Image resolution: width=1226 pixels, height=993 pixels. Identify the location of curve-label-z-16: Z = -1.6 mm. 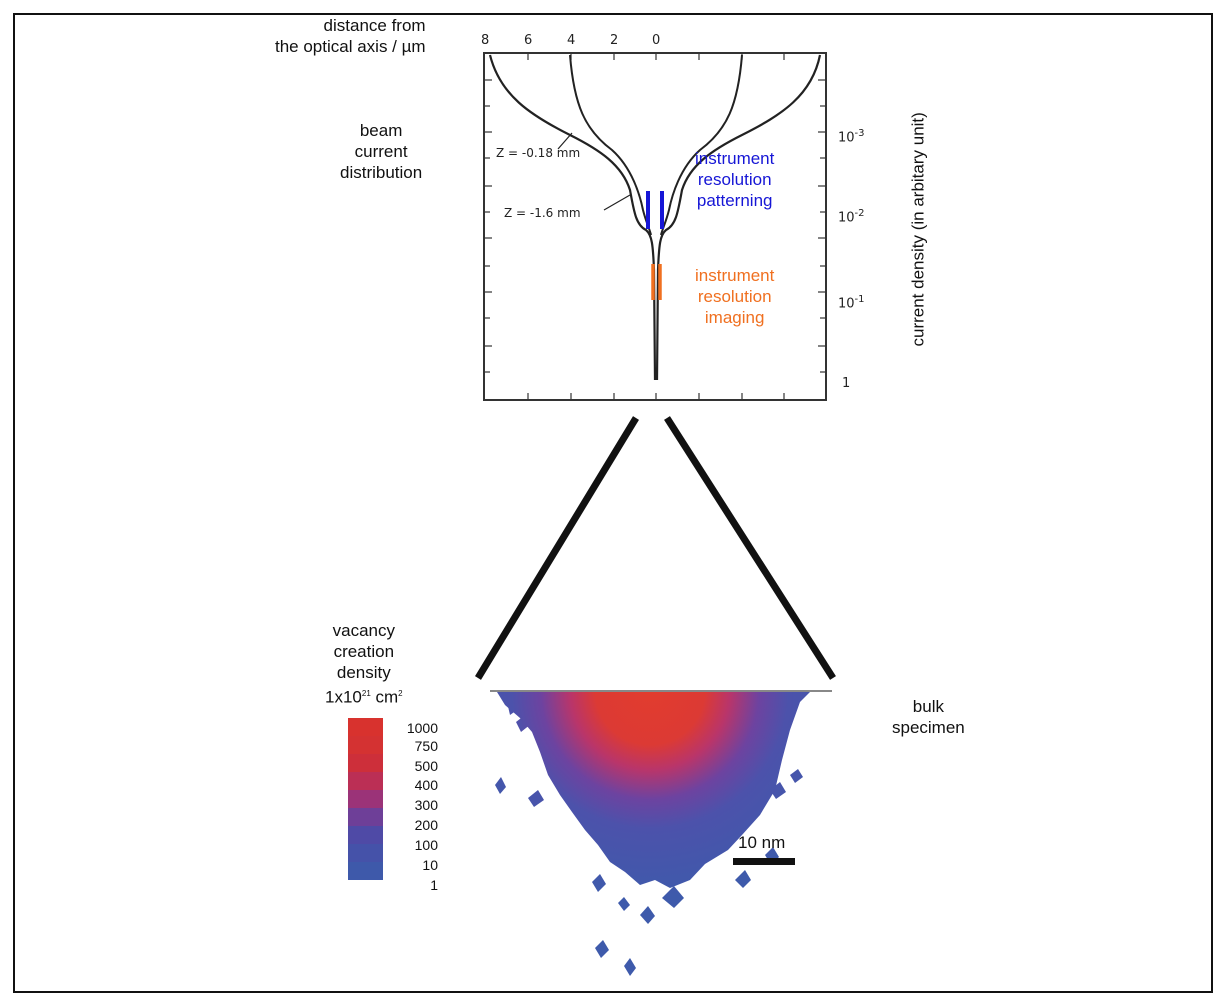
(542, 213).